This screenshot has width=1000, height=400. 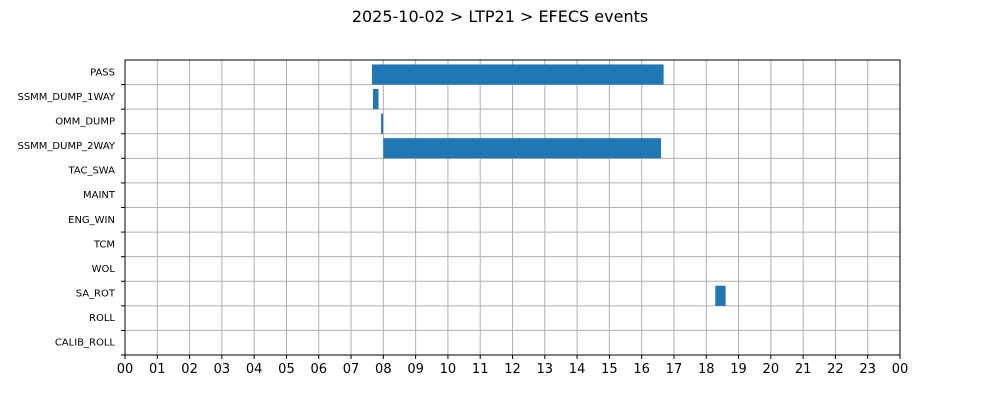 I want to click on x-tick-label: 07, so click(x=351, y=369).